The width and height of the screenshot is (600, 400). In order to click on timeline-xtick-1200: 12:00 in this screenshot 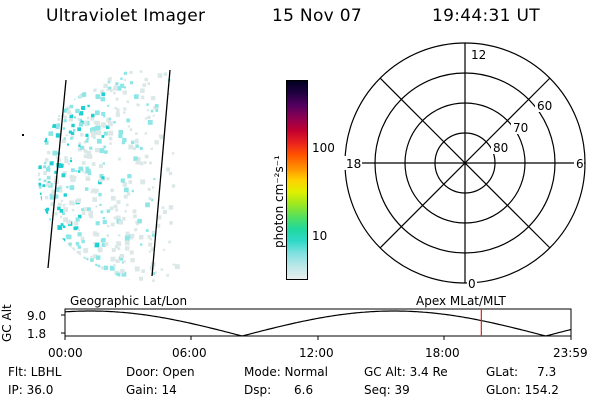, I will do `click(316, 353)`.